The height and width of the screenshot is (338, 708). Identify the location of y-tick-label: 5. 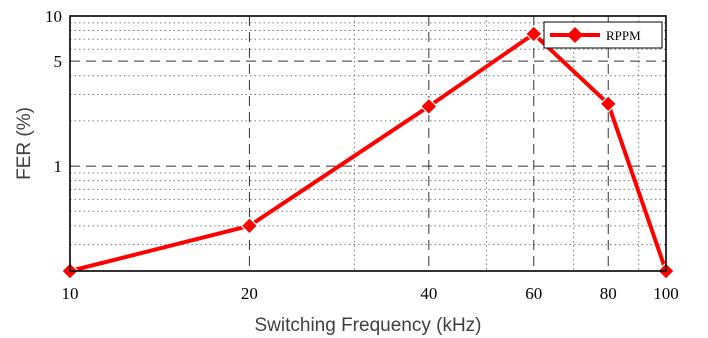
(58, 61).